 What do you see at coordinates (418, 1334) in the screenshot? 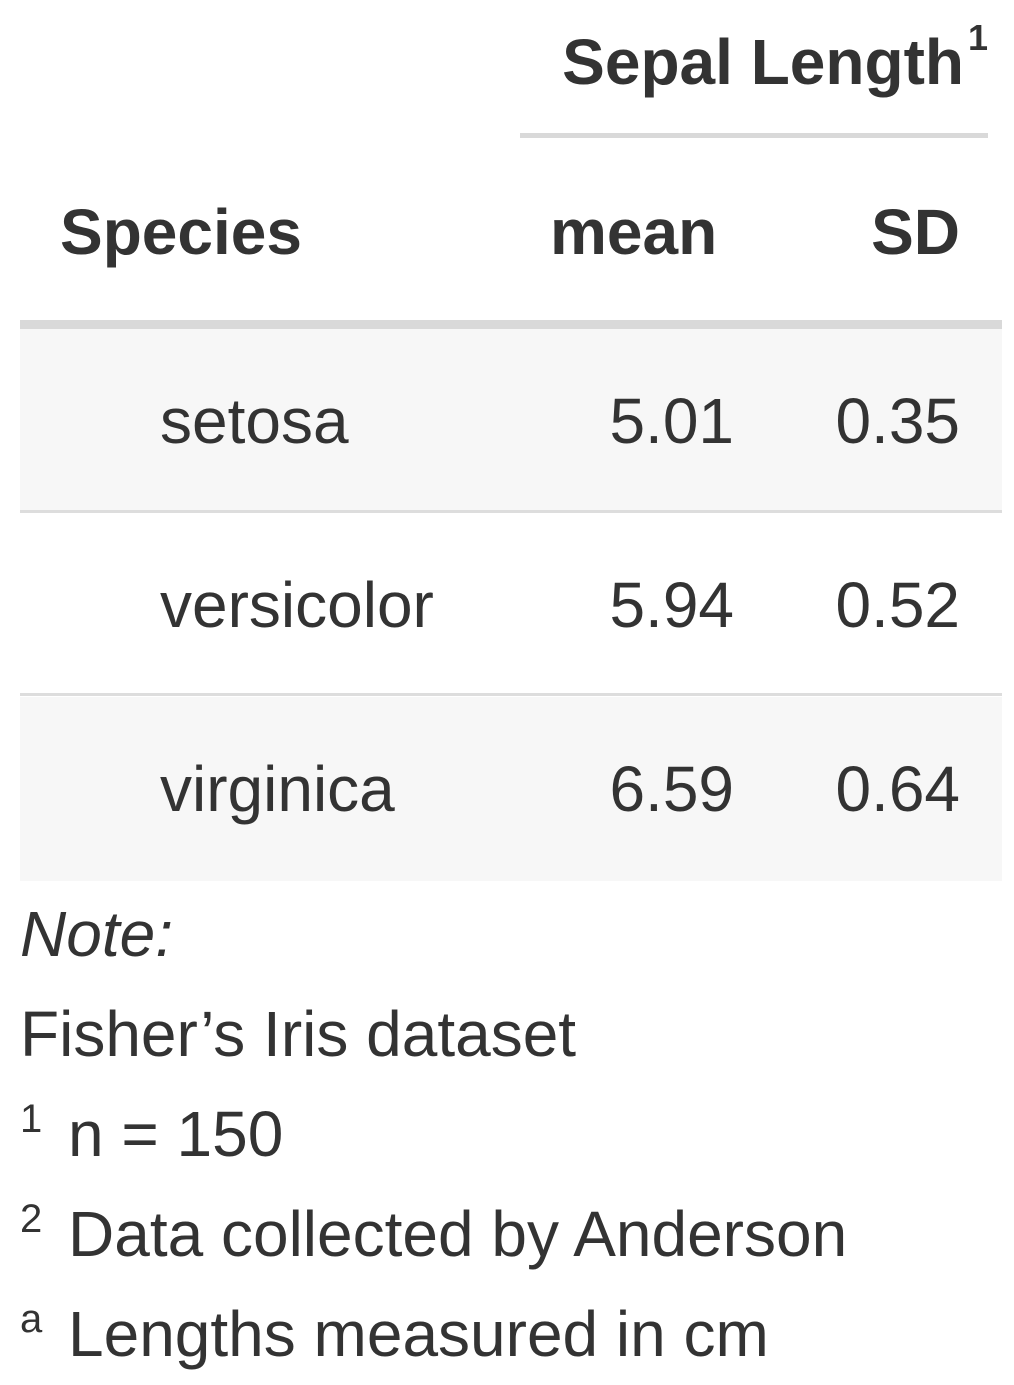
I see `footnote-text: Lengths measured in cm` at bounding box center [418, 1334].